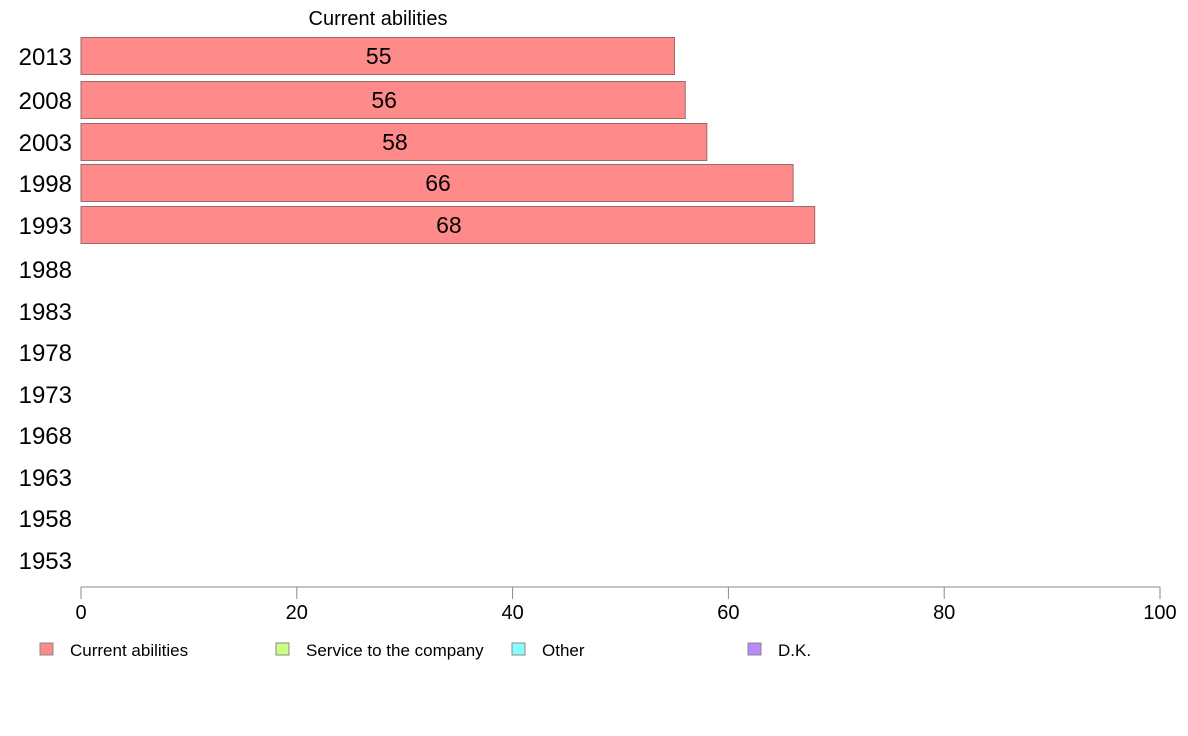 The image size is (1188, 736). I want to click on category-label-1983: 1983, so click(45, 312).